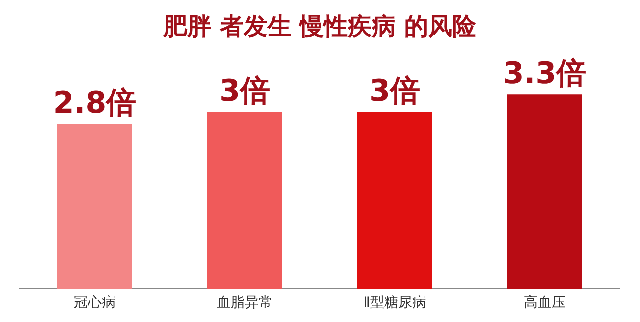 This screenshot has width=640, height=322. Describe the element at coordinates (95, 103) in the screenshot. I see `data-label: 2.8倍` at that location.